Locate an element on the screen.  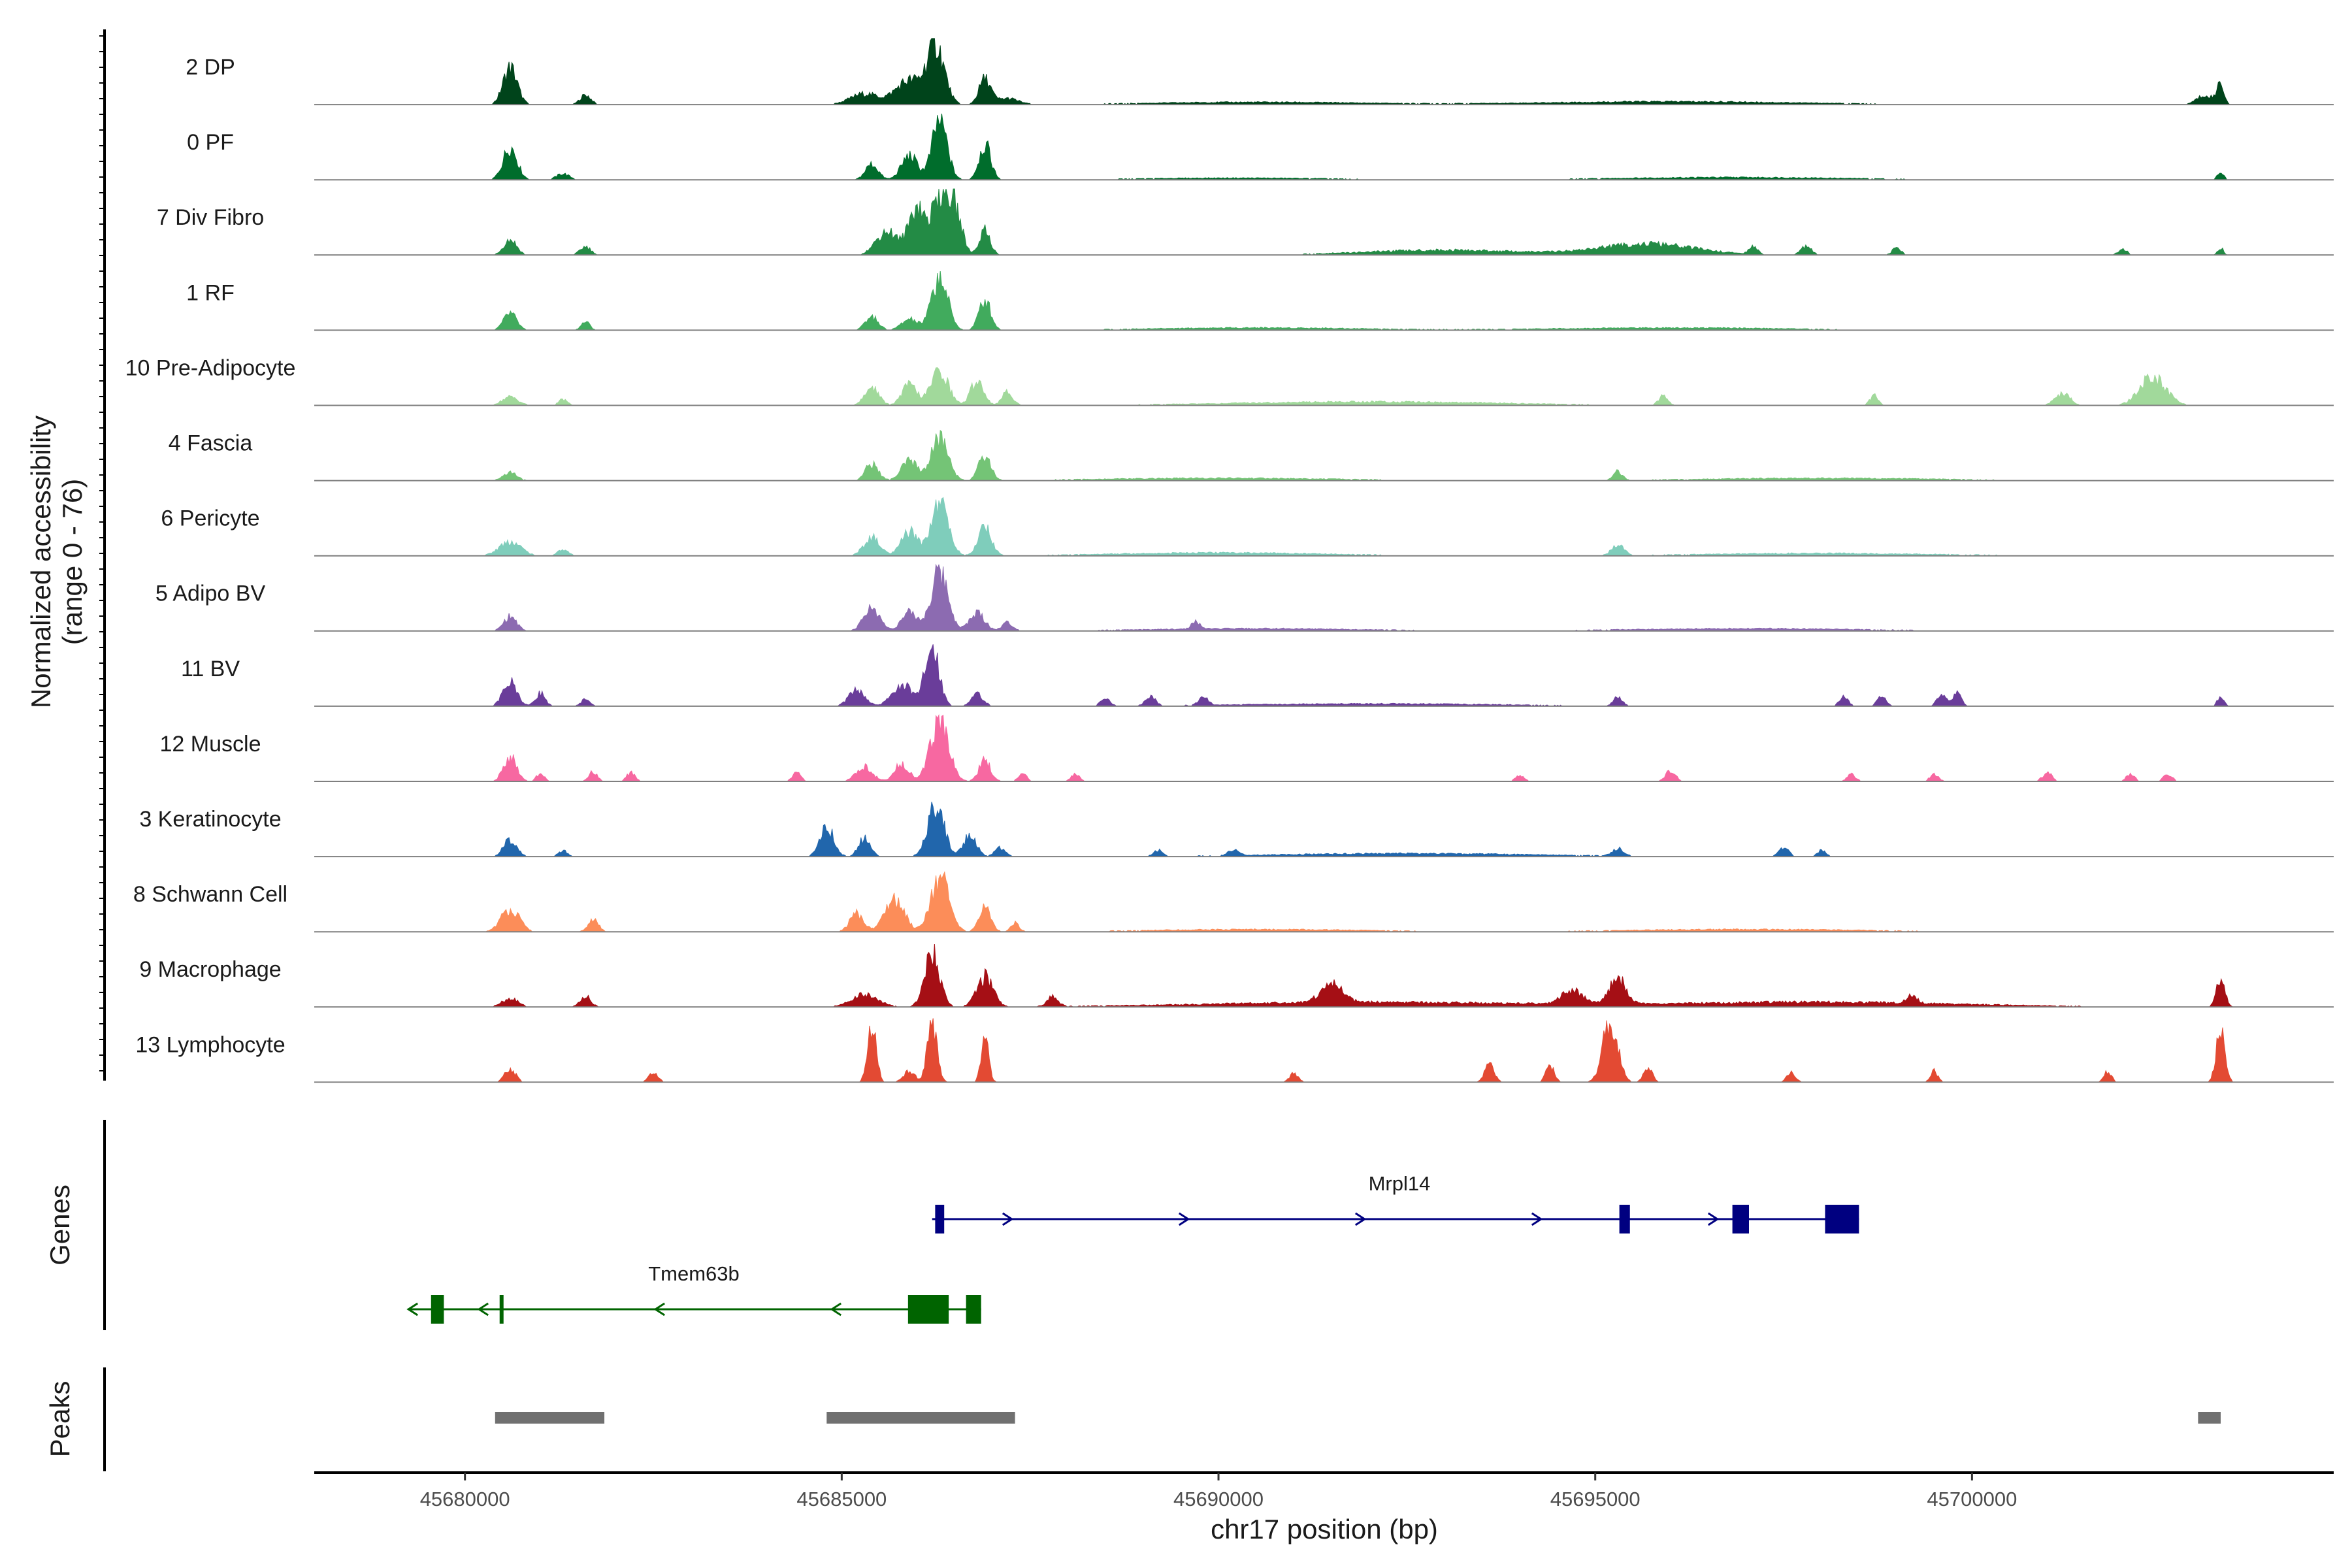
track-12-muscle: 12 Muscle is located at coordinates (1247, 747).